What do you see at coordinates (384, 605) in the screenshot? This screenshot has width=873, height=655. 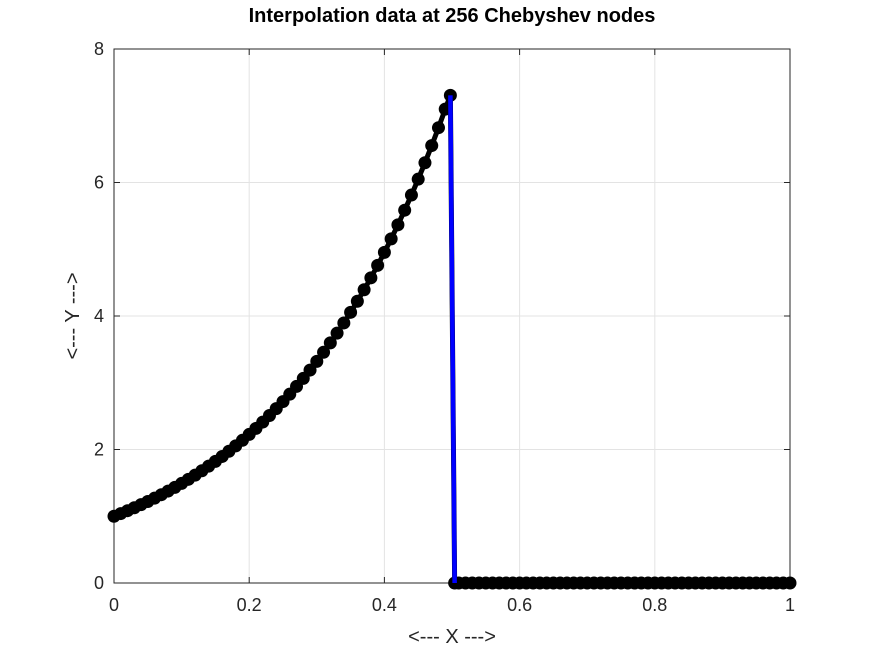 I see `x-tick-label: 0.4` at bounding box center [384, 605].